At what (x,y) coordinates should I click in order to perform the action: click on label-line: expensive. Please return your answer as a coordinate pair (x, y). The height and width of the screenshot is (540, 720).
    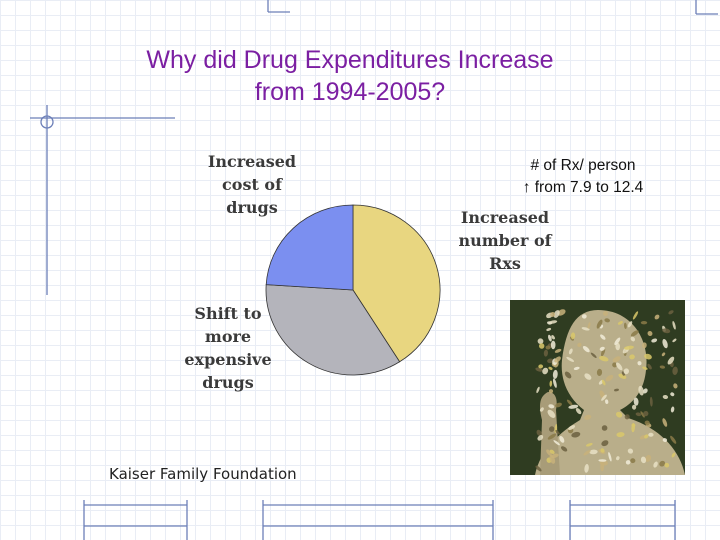
    Looking at the image, I should click on (228, 359).